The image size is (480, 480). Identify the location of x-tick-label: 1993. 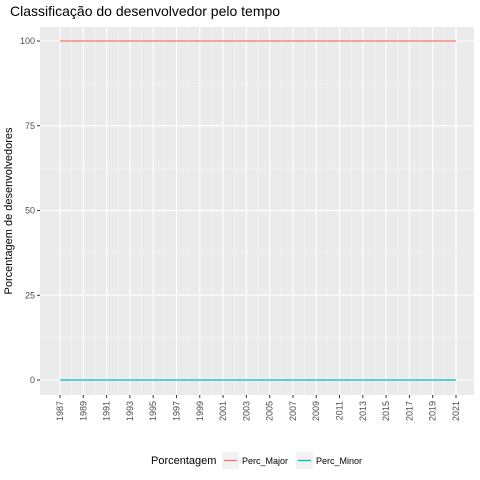
(130, 411).